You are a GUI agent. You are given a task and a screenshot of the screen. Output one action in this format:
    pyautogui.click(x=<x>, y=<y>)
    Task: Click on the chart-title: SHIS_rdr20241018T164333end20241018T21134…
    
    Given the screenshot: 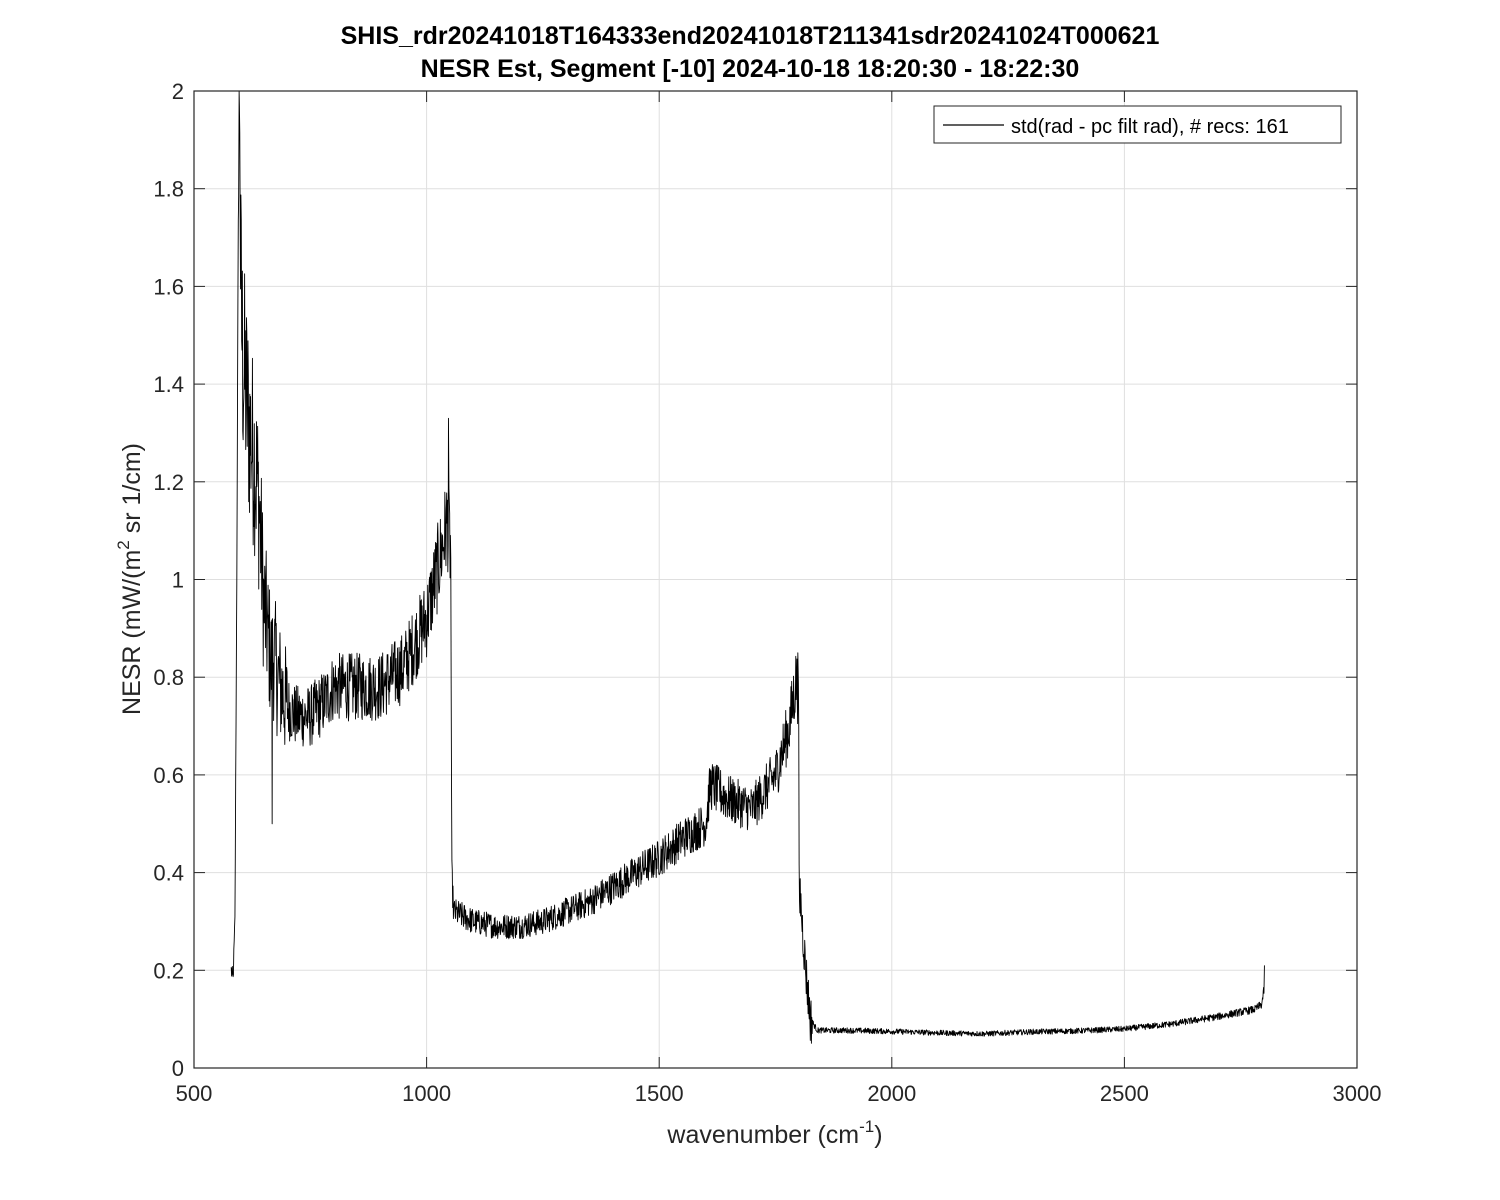 What is the action you would take?
    pyautogui.click(x=750, y=36)
    